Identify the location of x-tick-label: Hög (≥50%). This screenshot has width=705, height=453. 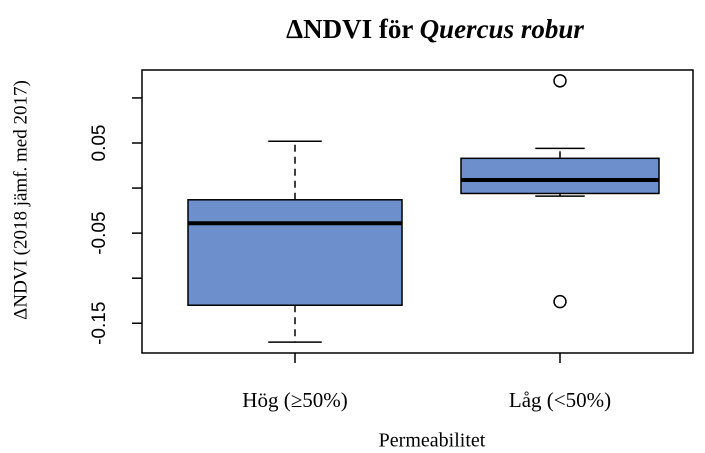
(294, 400).